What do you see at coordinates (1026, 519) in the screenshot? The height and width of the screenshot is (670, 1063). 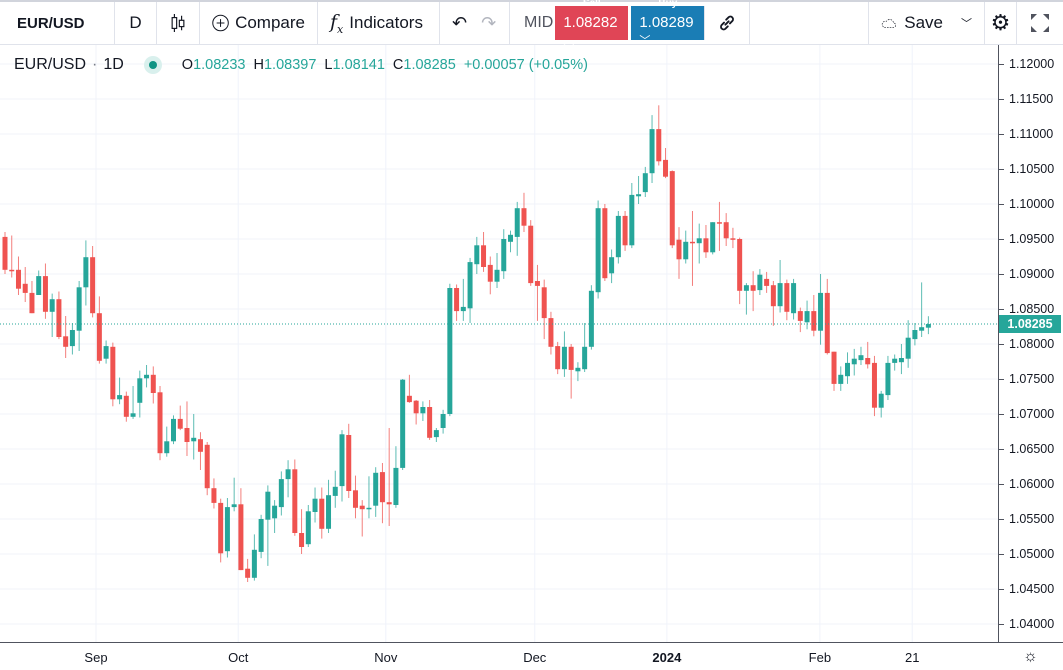 I see `price-tick-label: 1.05500` at bounding box center [1026, 519].